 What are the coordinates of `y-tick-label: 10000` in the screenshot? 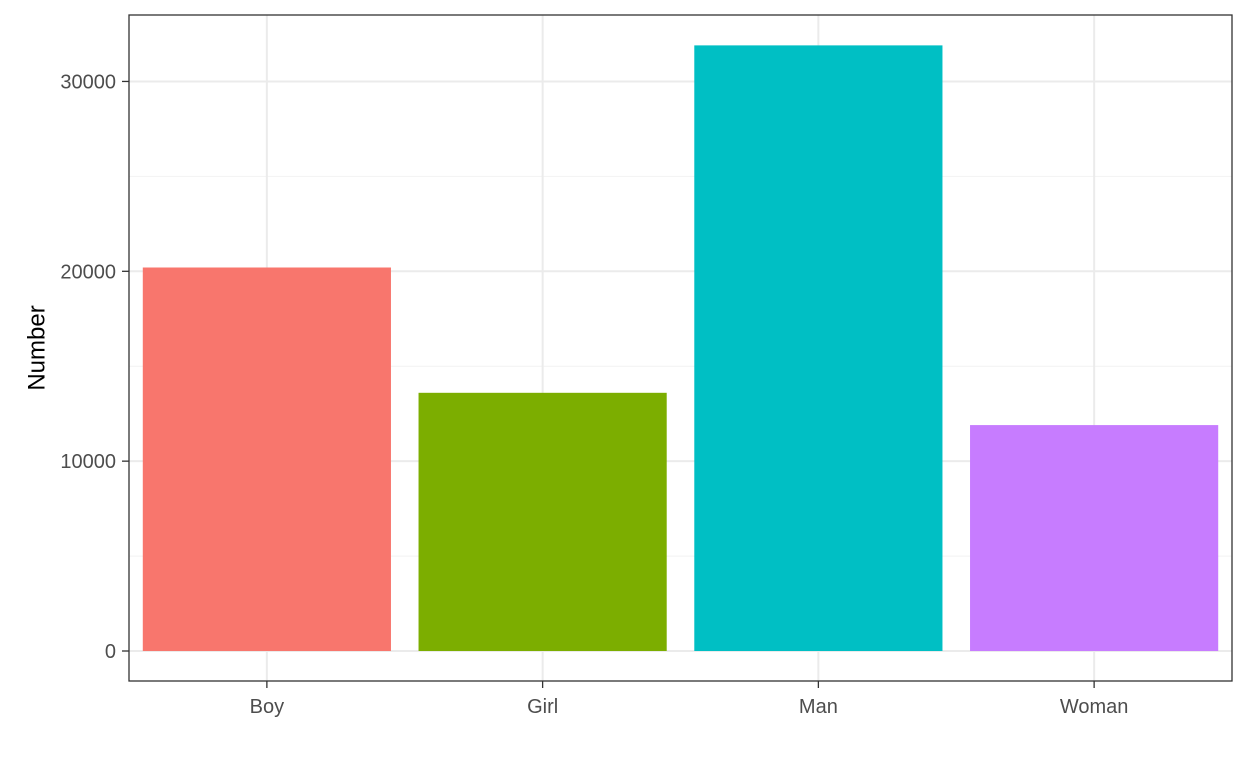 It's located at (88, 462).